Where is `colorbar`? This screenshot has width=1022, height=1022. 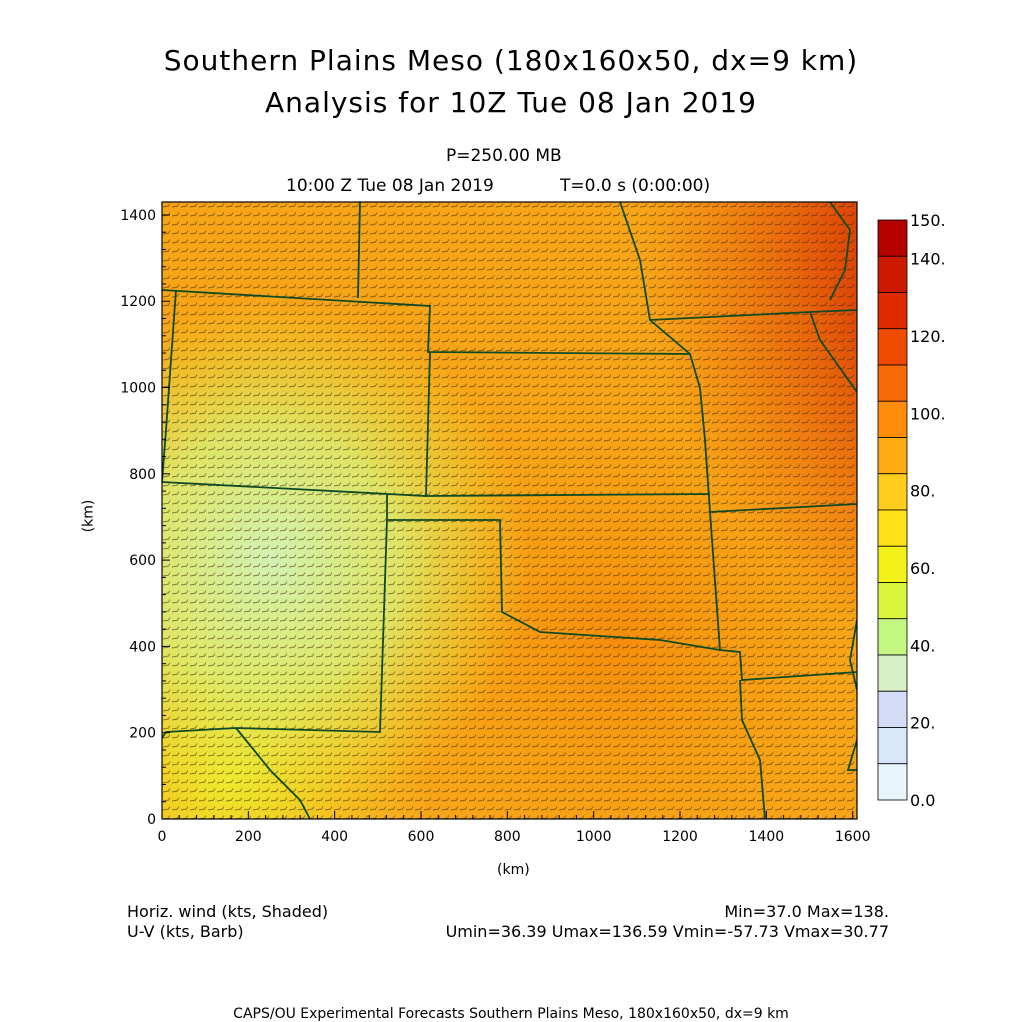 colorbar is located at coordinates (892, 510).